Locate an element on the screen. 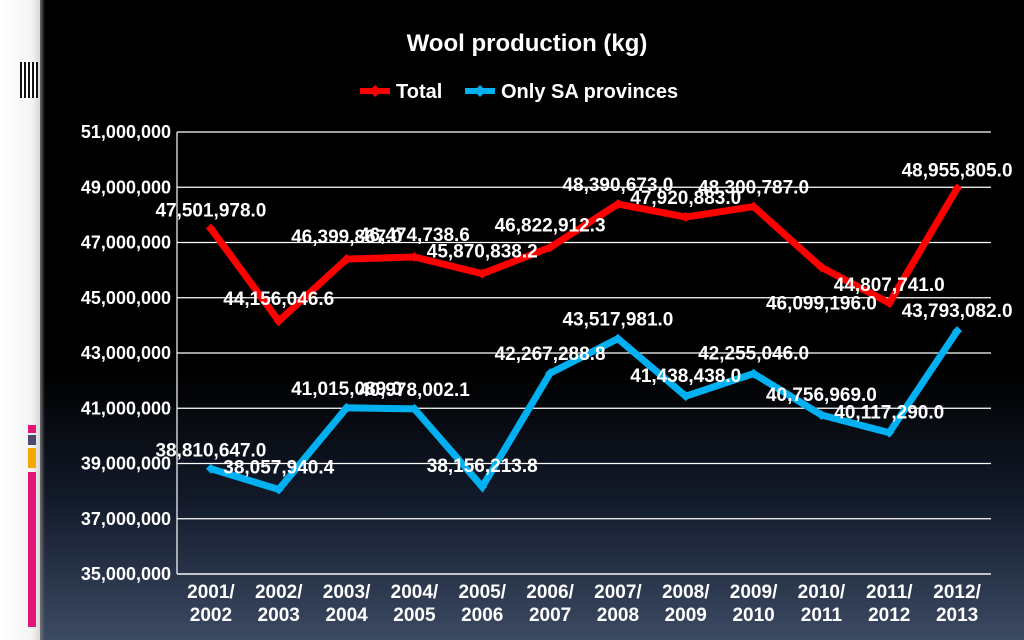  data-label: 40,117,290.0 is located at coordinates (889, 413).